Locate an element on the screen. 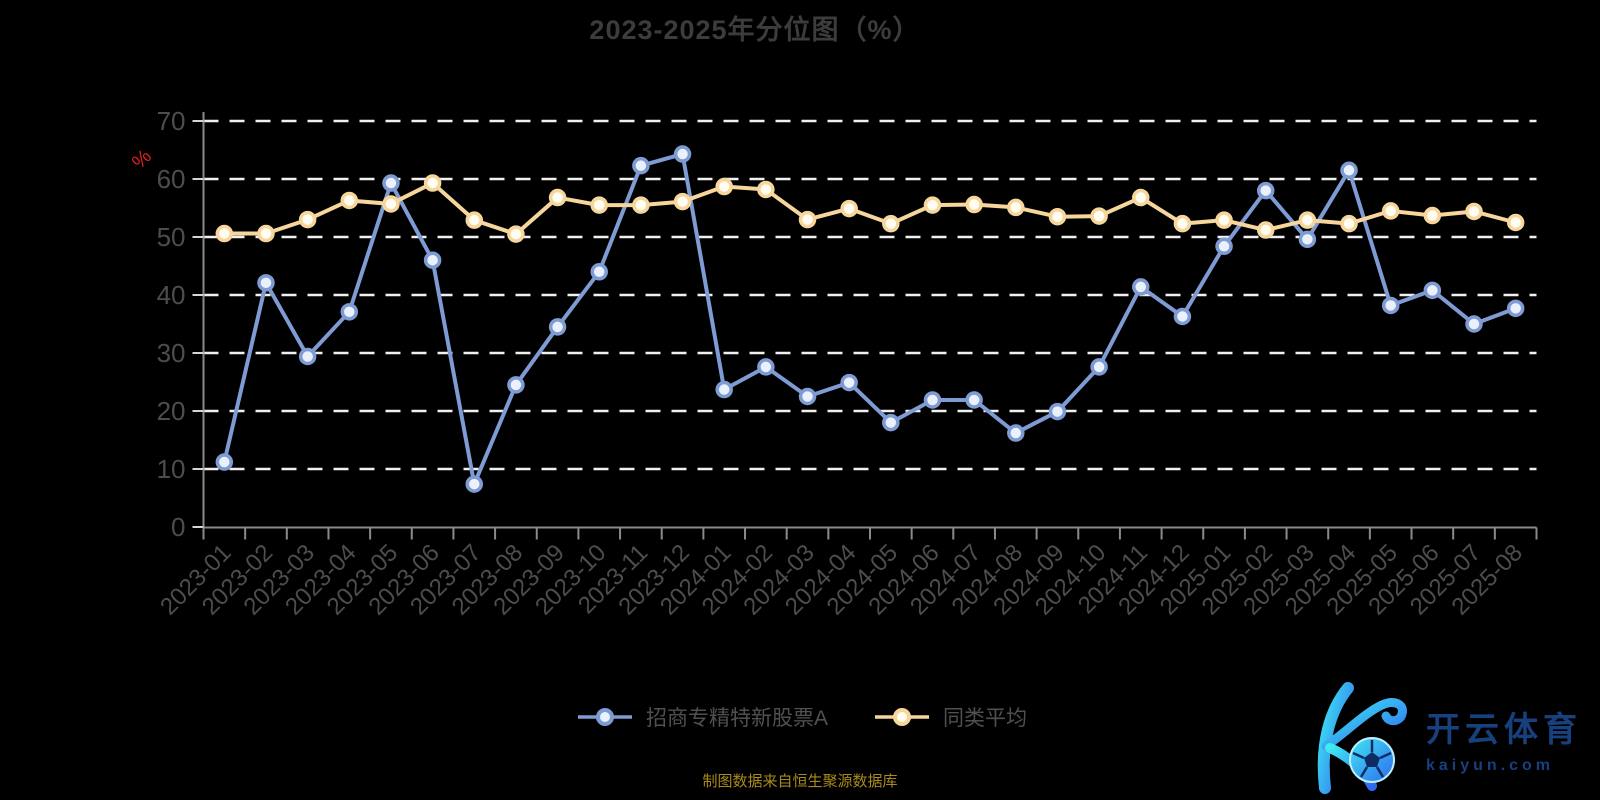 The image size is (1600, 800). kaiyun-k-football-logo-icon is located at coordinates (1362, 738).